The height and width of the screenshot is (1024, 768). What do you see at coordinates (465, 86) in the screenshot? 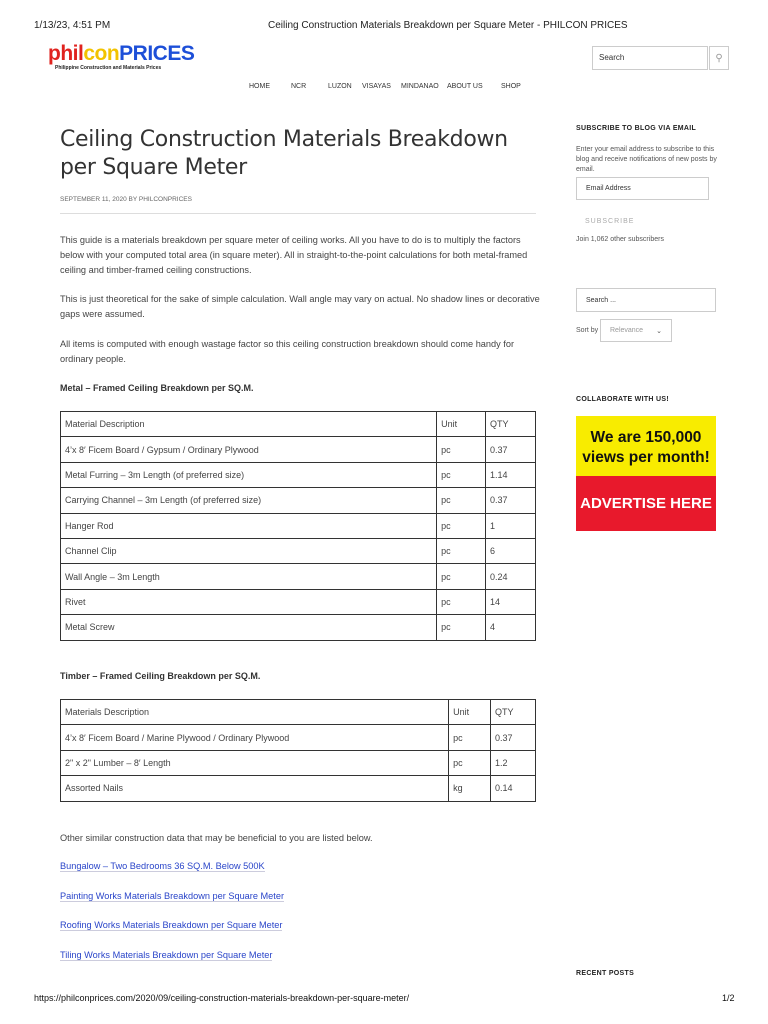
I see `nav-about-us: ABOUT US` at bounding box center [465, 86].